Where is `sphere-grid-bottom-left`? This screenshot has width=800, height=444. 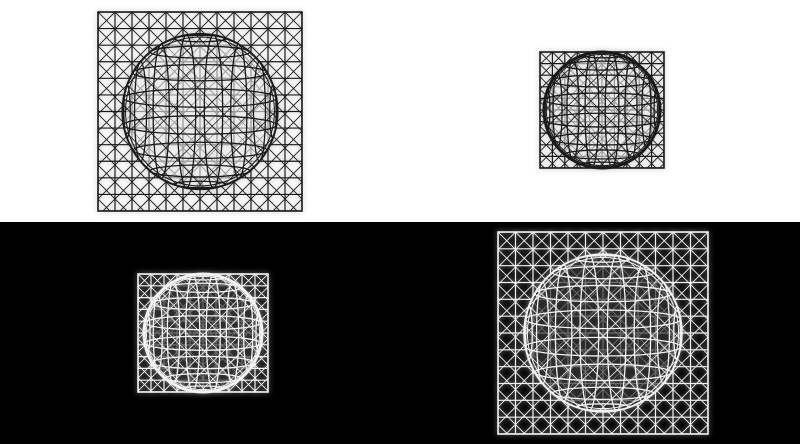
sphere-grid-bottom-left is located at coordinates (203, 333).